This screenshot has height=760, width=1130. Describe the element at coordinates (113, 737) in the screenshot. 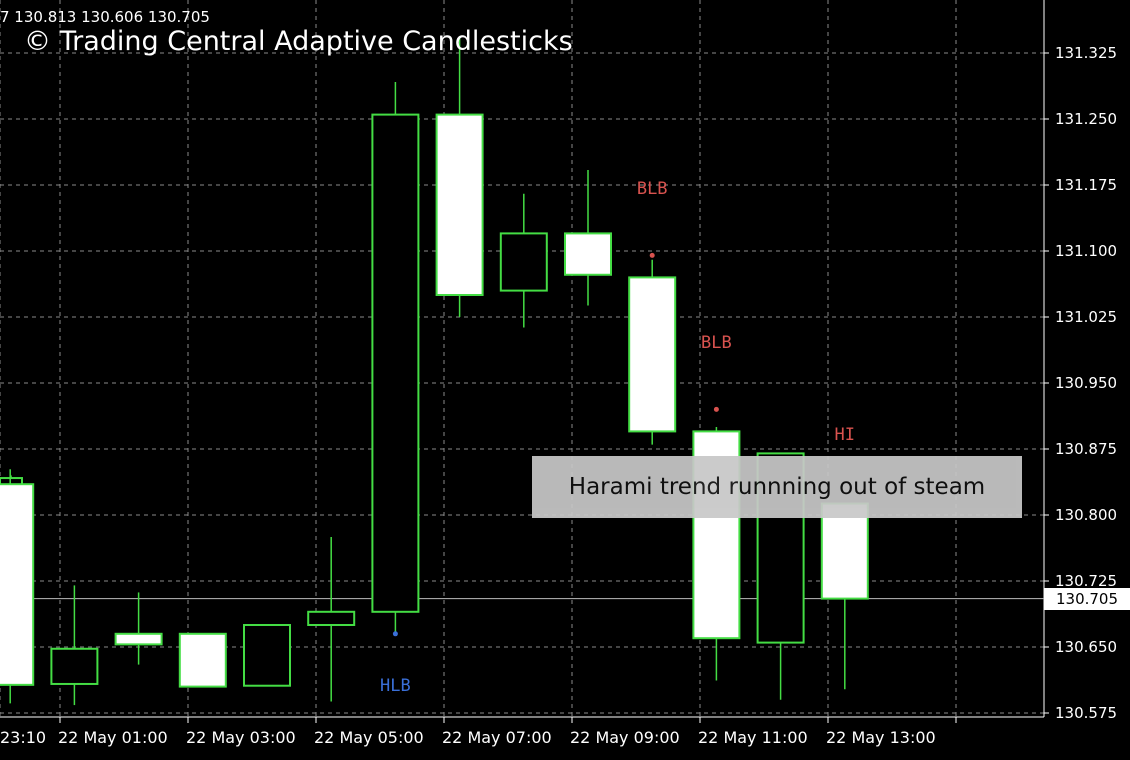

I see `x-tick-label: 22 May 01:00` at that location.